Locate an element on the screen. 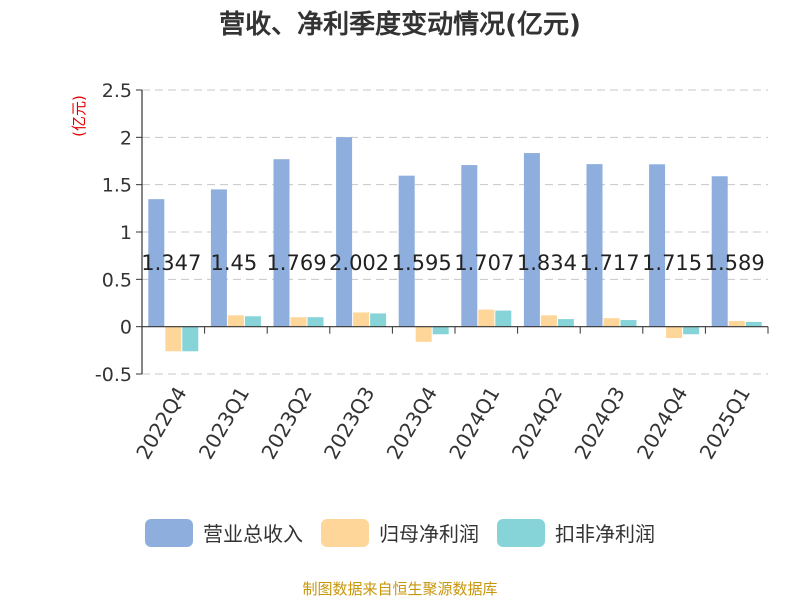 The width and height of the screenshot is (800, 600). legend-item-net-profit: 归母净利润 is located at coordinates (400, 532).